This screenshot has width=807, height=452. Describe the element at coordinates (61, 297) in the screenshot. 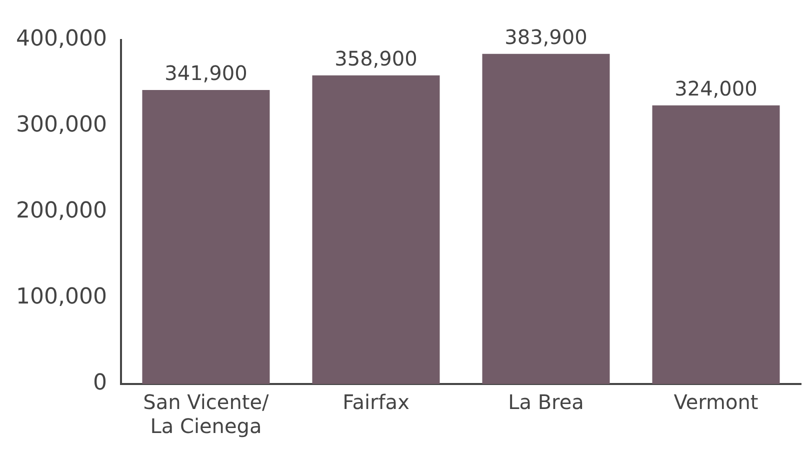

I see `y-tick-label: 100,000` at that location.